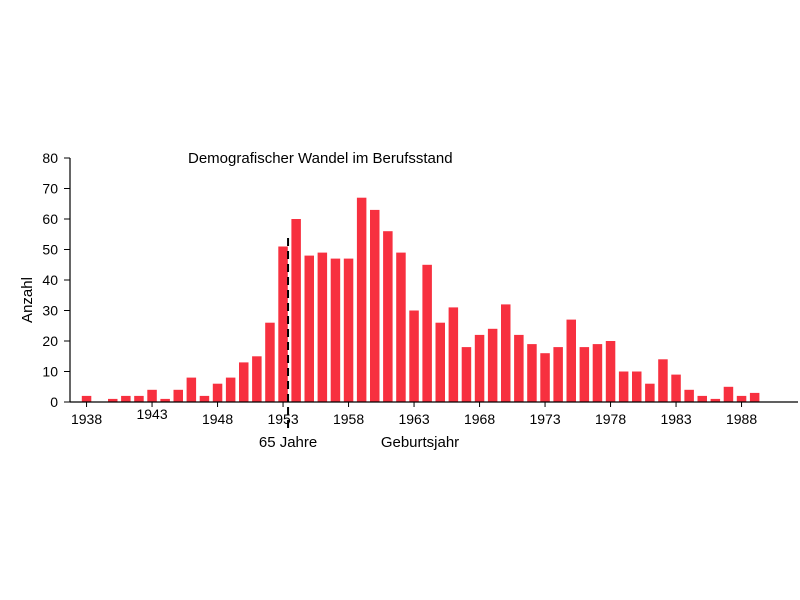  I want to click on bar-1961, so click(388, 316).